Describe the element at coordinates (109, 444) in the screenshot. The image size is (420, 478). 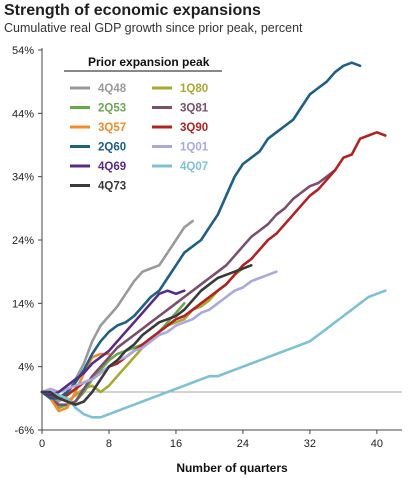
I see `x-tick-label: 8` at that location.